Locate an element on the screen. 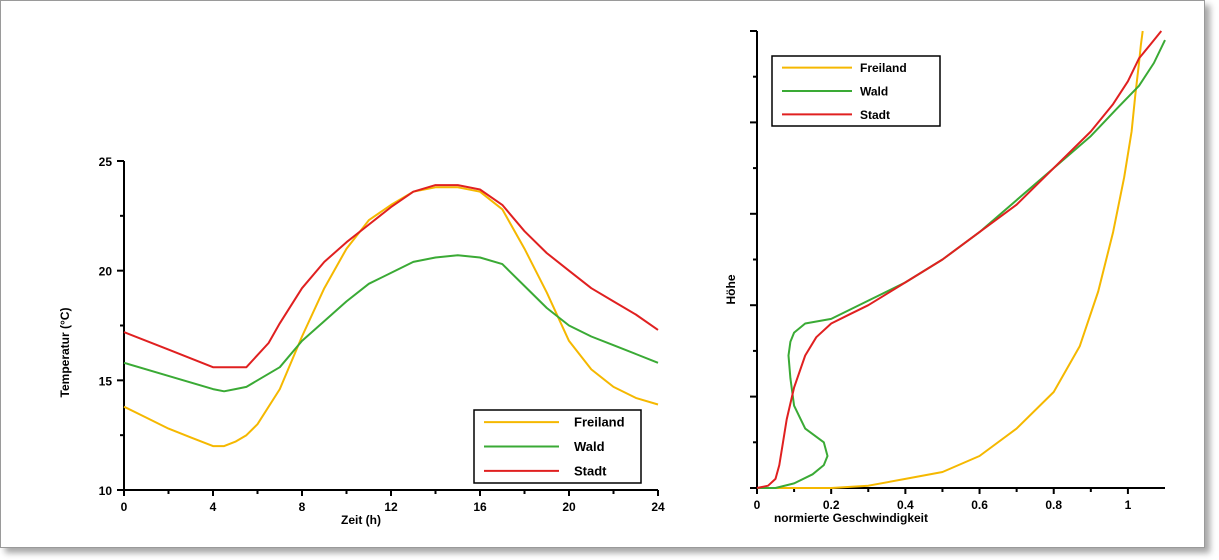 The height and width of the screenshot is (560, 1219). y-tick-label: 25 is located at coordinates (106, 162).